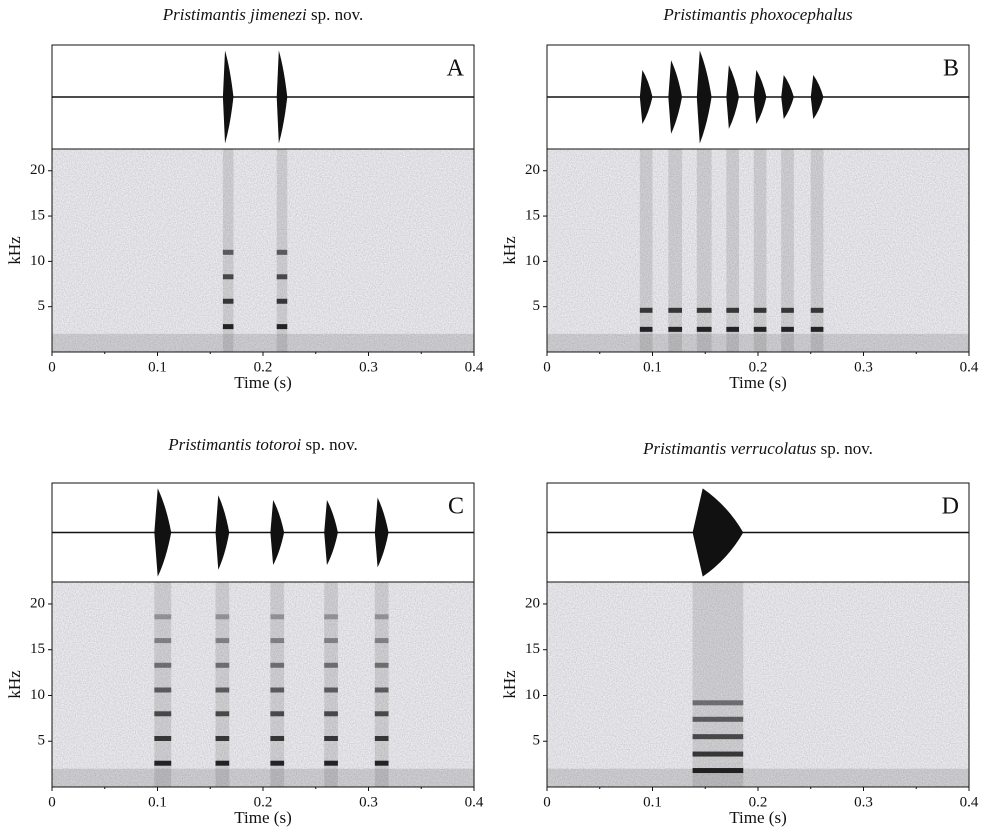 The image size is (984, 832). What do you see at coordinates (757, 14) in the screenshot?
I see `panel-title: Pristimantis phoxocephalus` at bounding box center [757, 14].